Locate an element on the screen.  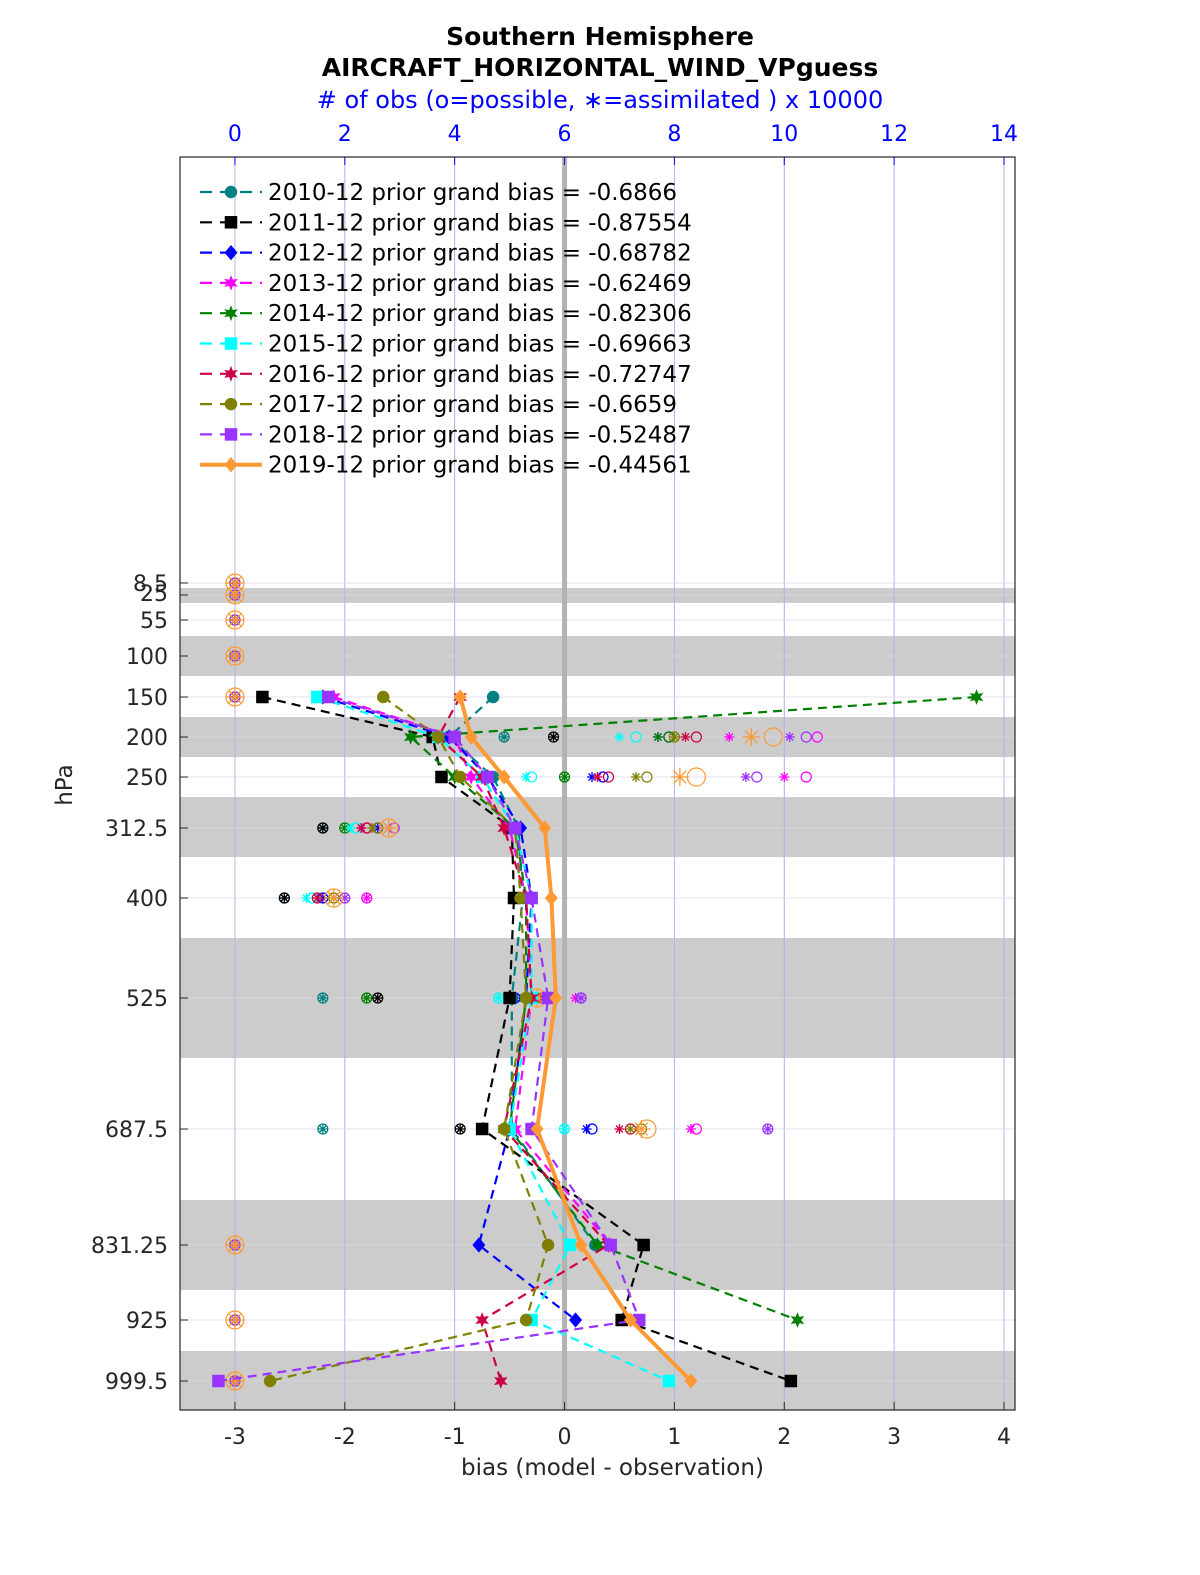
x-tick-label: 1 is located at coordinates (674, 1437).